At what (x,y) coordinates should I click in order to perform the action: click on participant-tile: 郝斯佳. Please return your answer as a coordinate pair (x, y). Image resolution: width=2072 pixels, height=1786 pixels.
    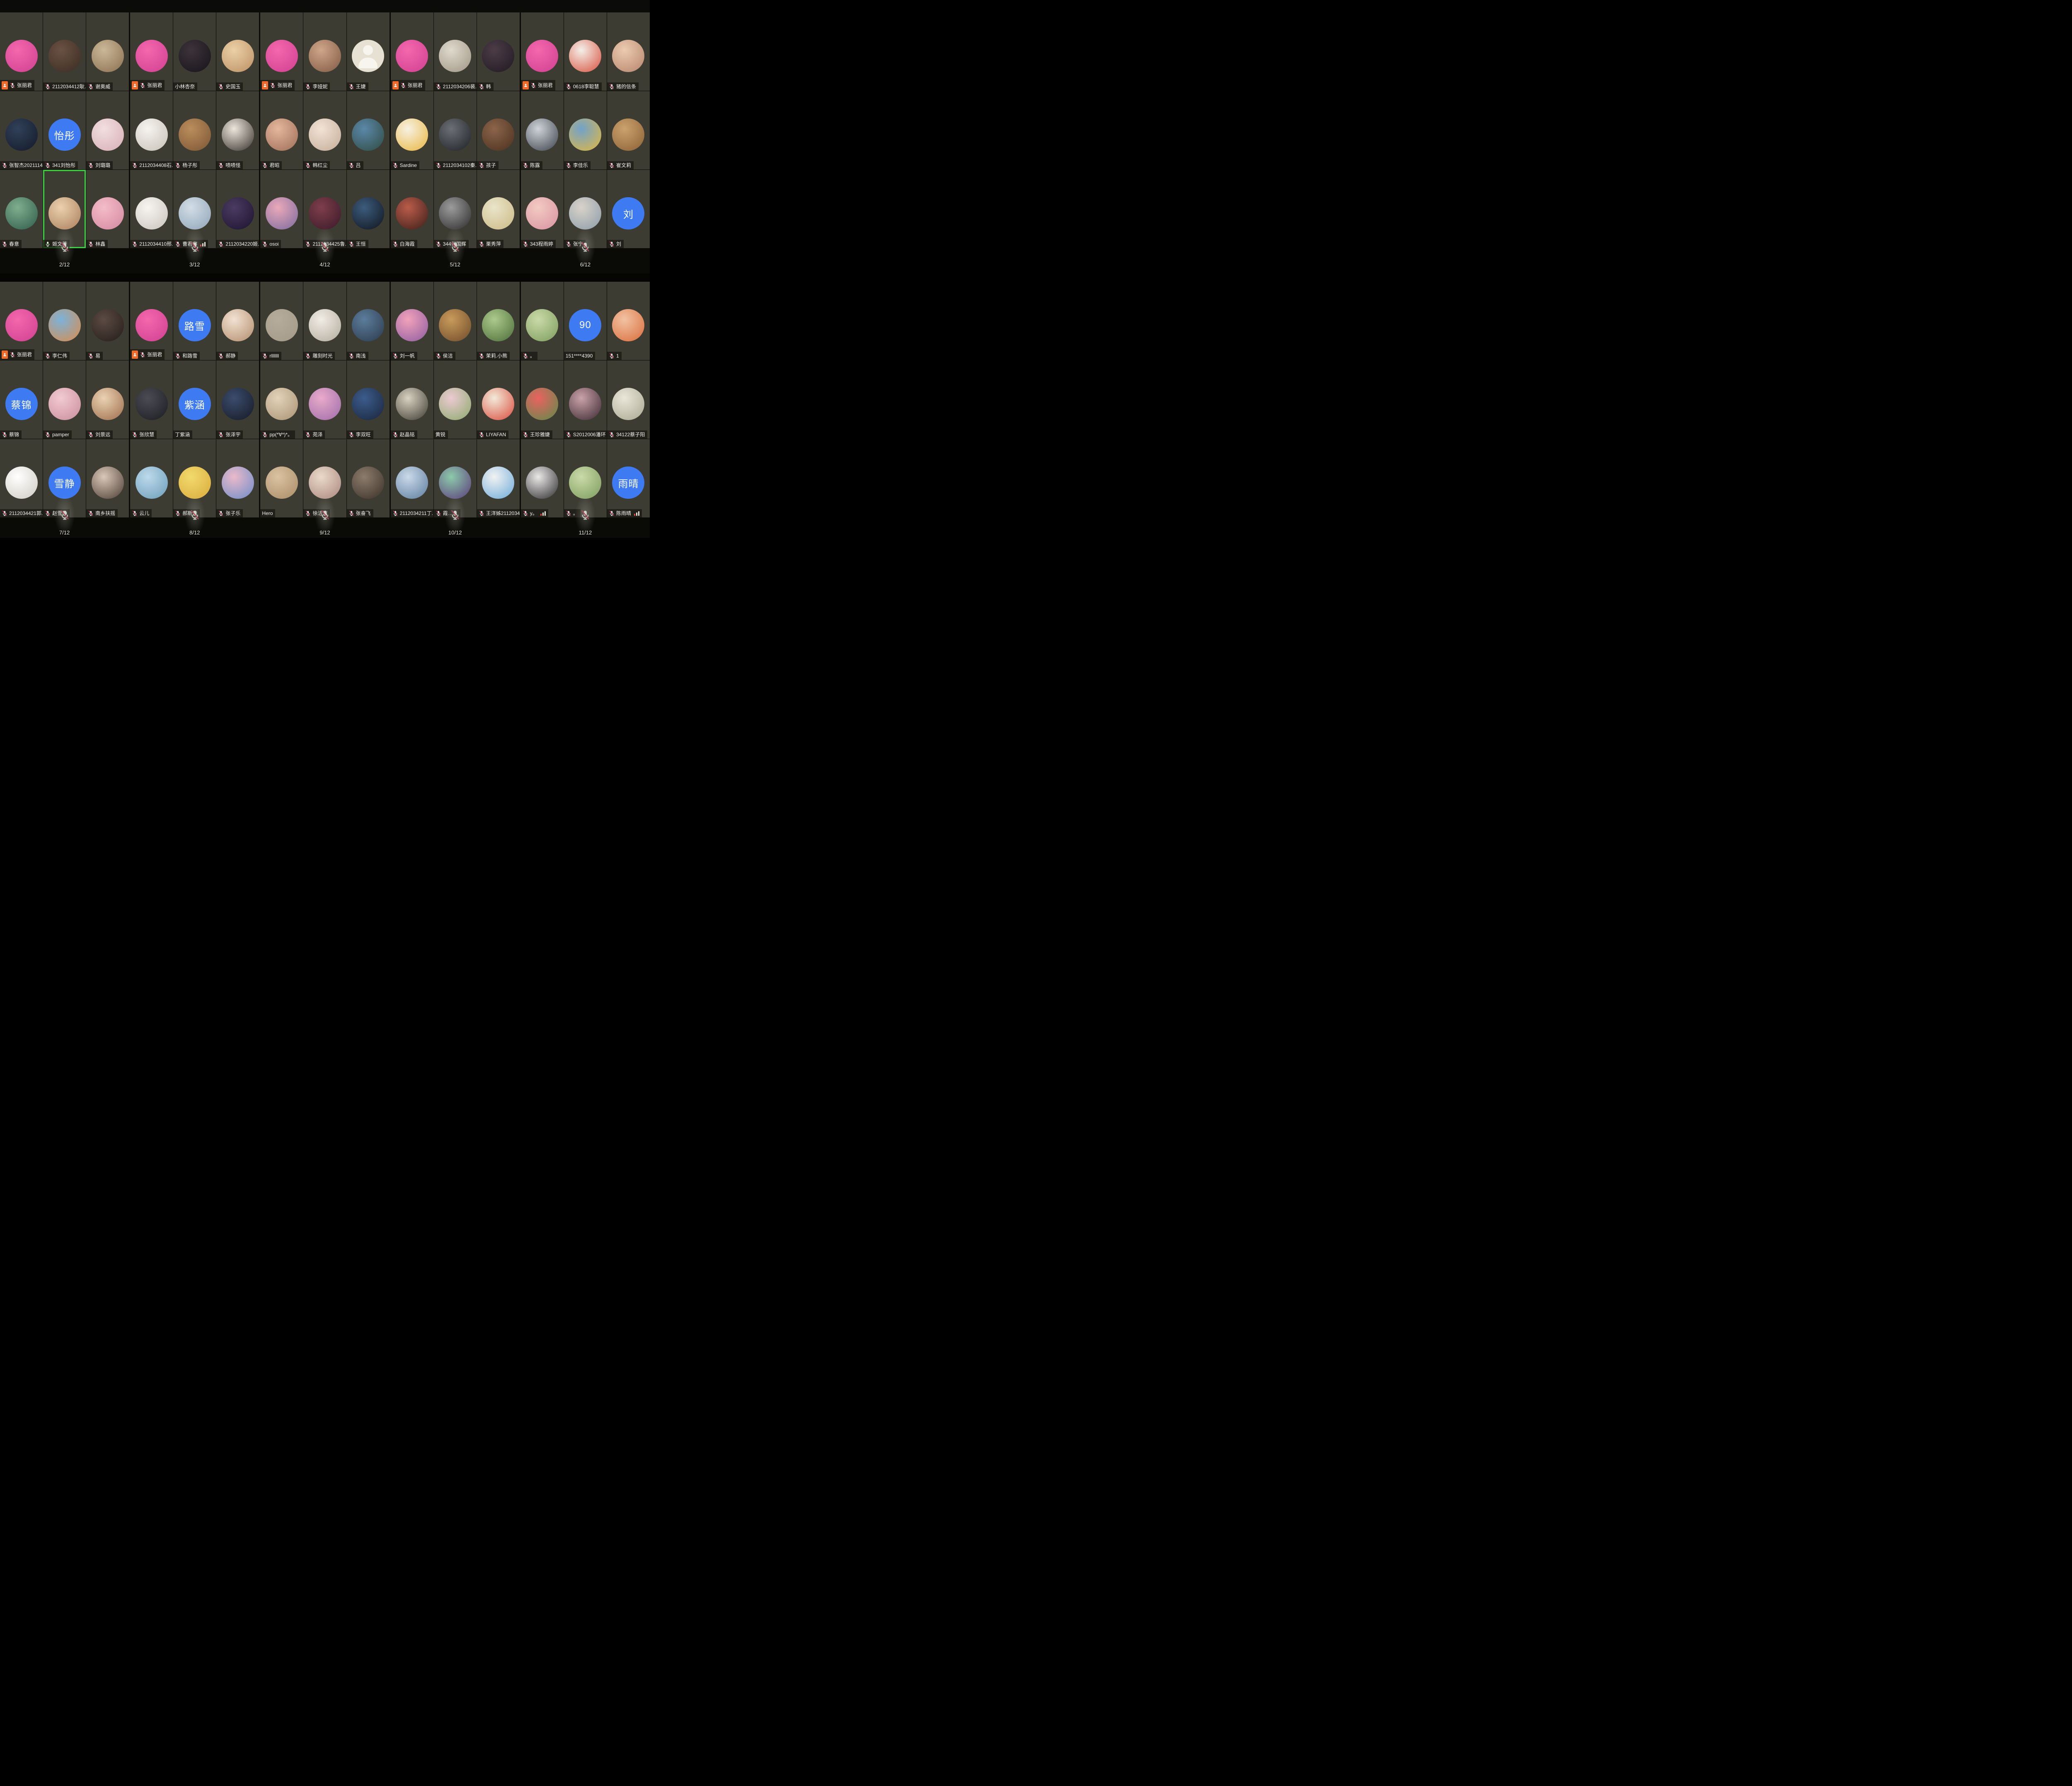
    Looking at the image, I should click on (194, 478).